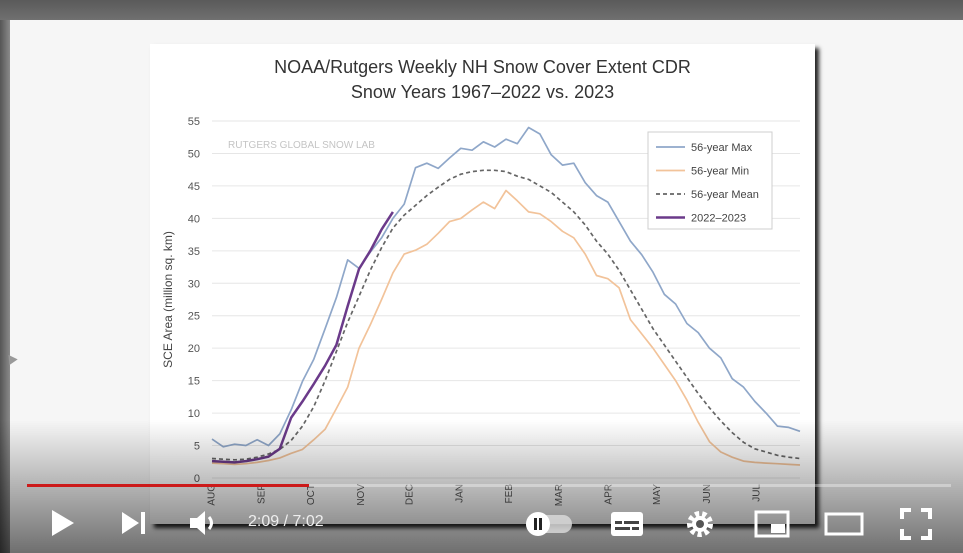 This screenshot has width=963, height=553. I want to click on top-bar, so click(481, 10).